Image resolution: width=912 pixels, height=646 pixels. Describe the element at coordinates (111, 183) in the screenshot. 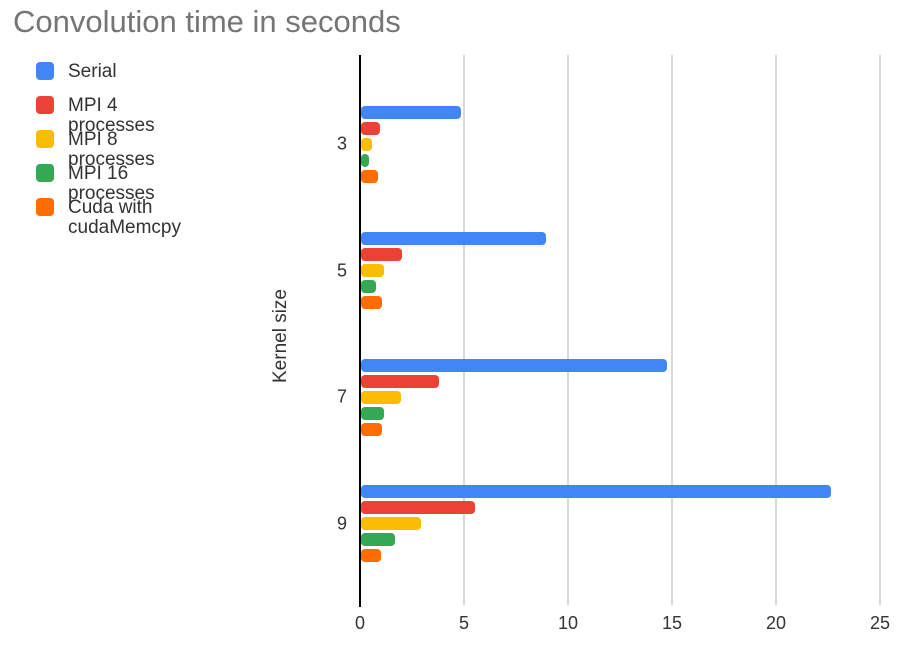

I see `legend-label: MPI 16 processes` at that location.